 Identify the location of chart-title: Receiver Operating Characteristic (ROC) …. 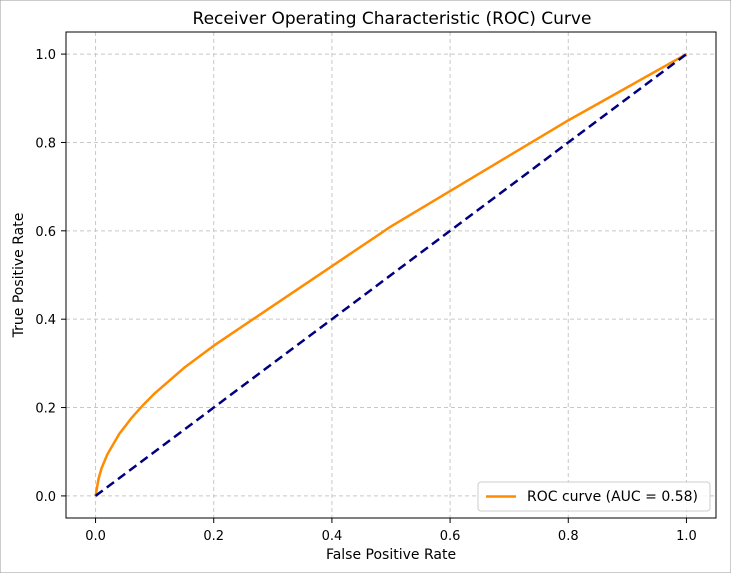
(392, 19).